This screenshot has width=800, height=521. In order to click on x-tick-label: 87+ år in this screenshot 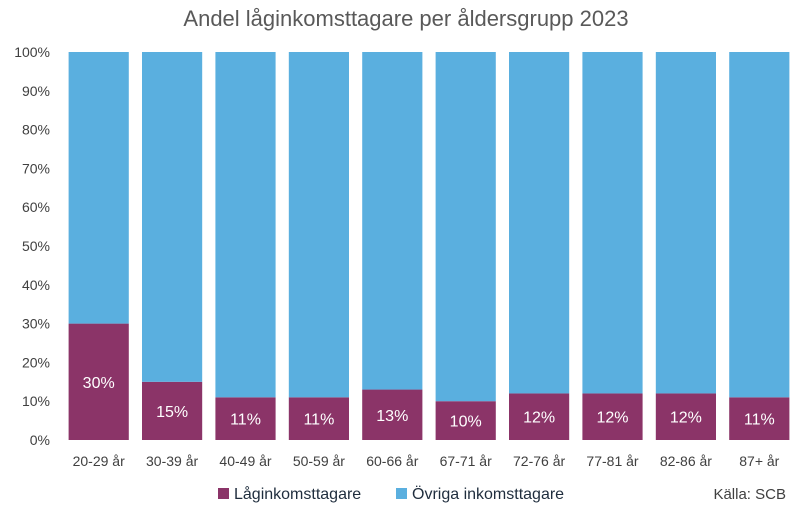, I will do `click(759, 461)`.